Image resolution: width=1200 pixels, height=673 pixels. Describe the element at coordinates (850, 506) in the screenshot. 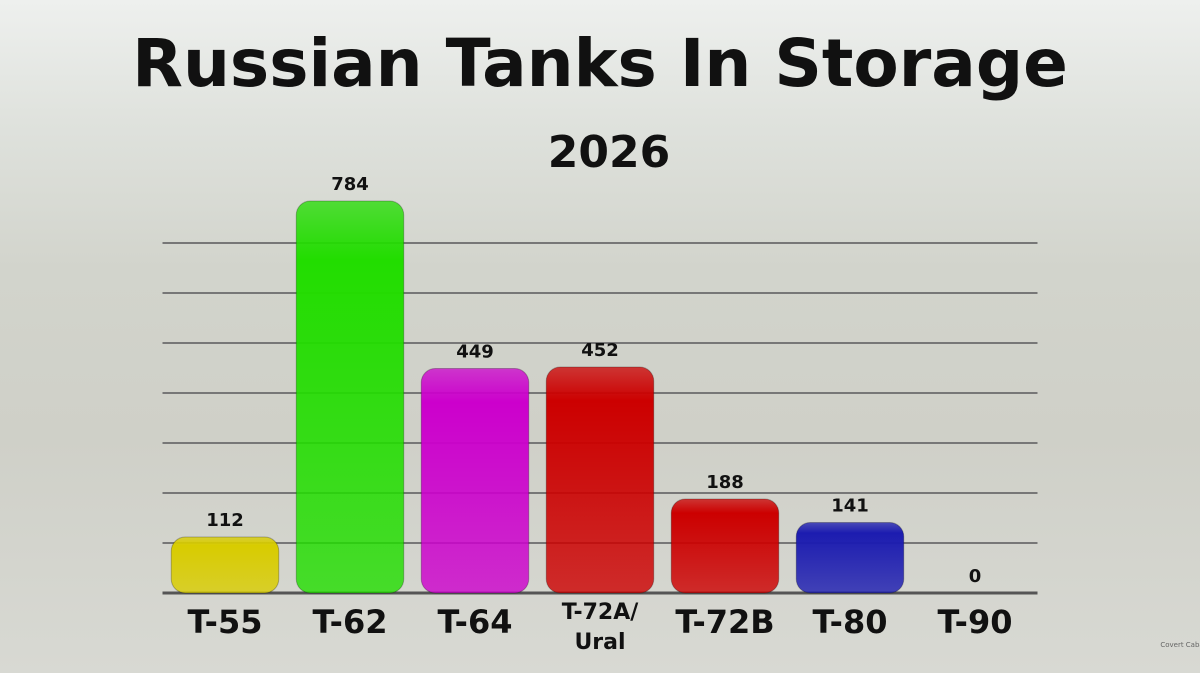

I see `value-label: 141` at that location.